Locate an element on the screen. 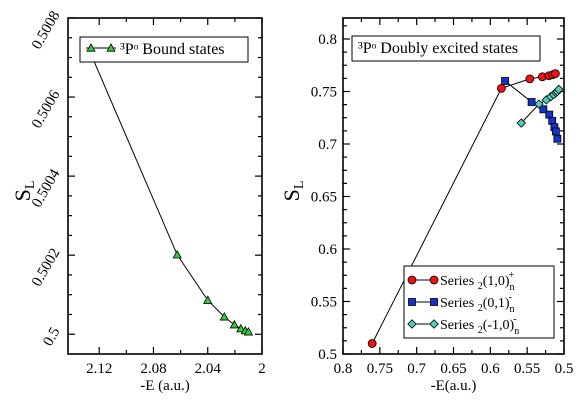  legend-label-sup: + is located at coordinates (512, 275).